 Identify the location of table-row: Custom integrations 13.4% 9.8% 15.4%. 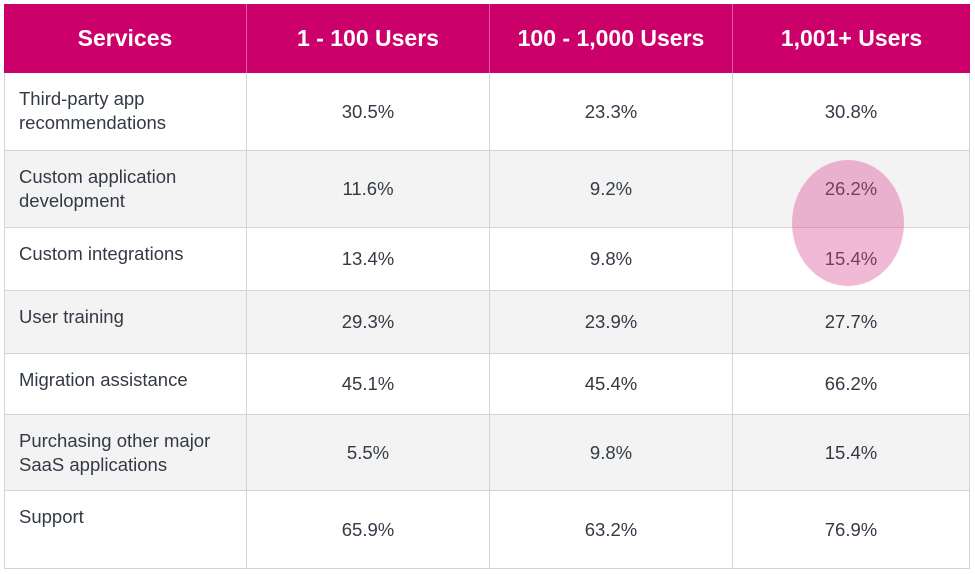
(487, 259).